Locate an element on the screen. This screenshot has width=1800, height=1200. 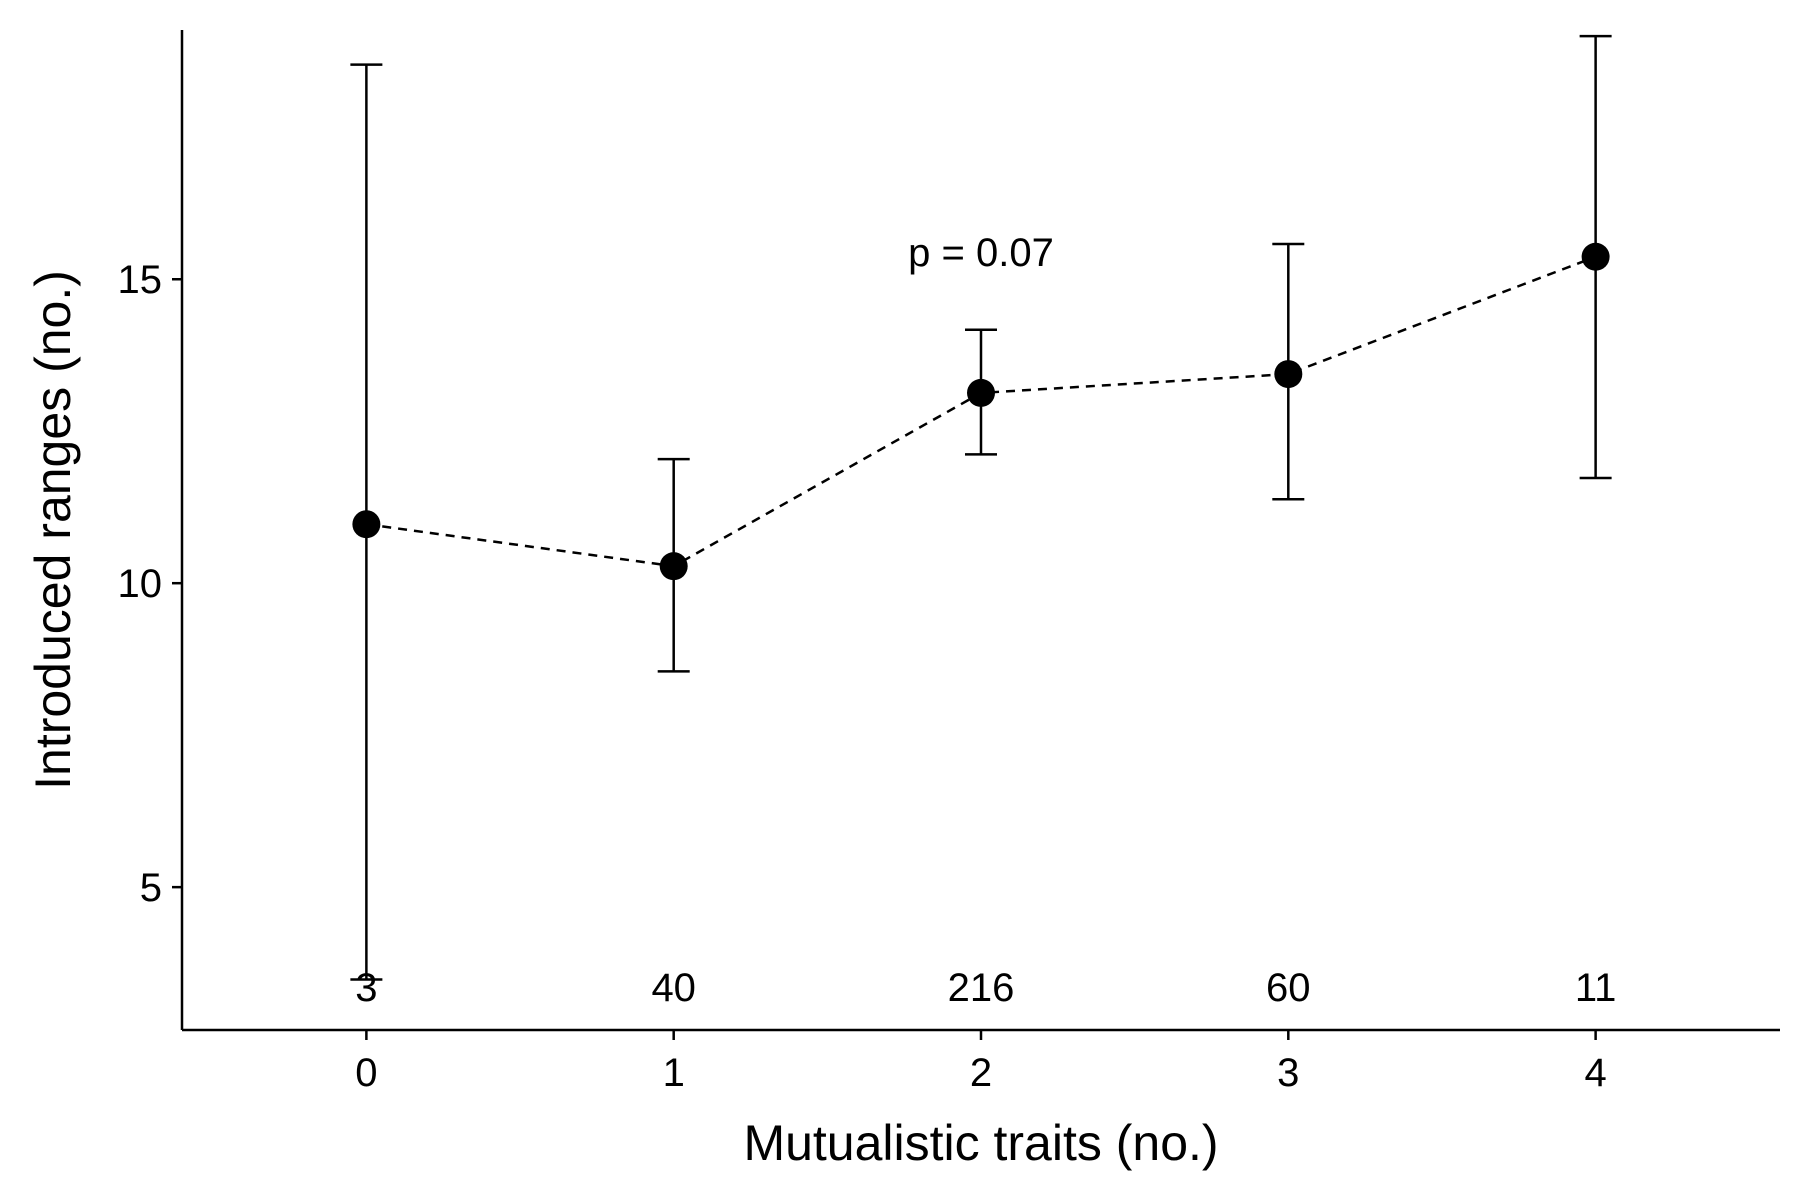
x-tick-label: 2 is located at coordinates (981, 1073).